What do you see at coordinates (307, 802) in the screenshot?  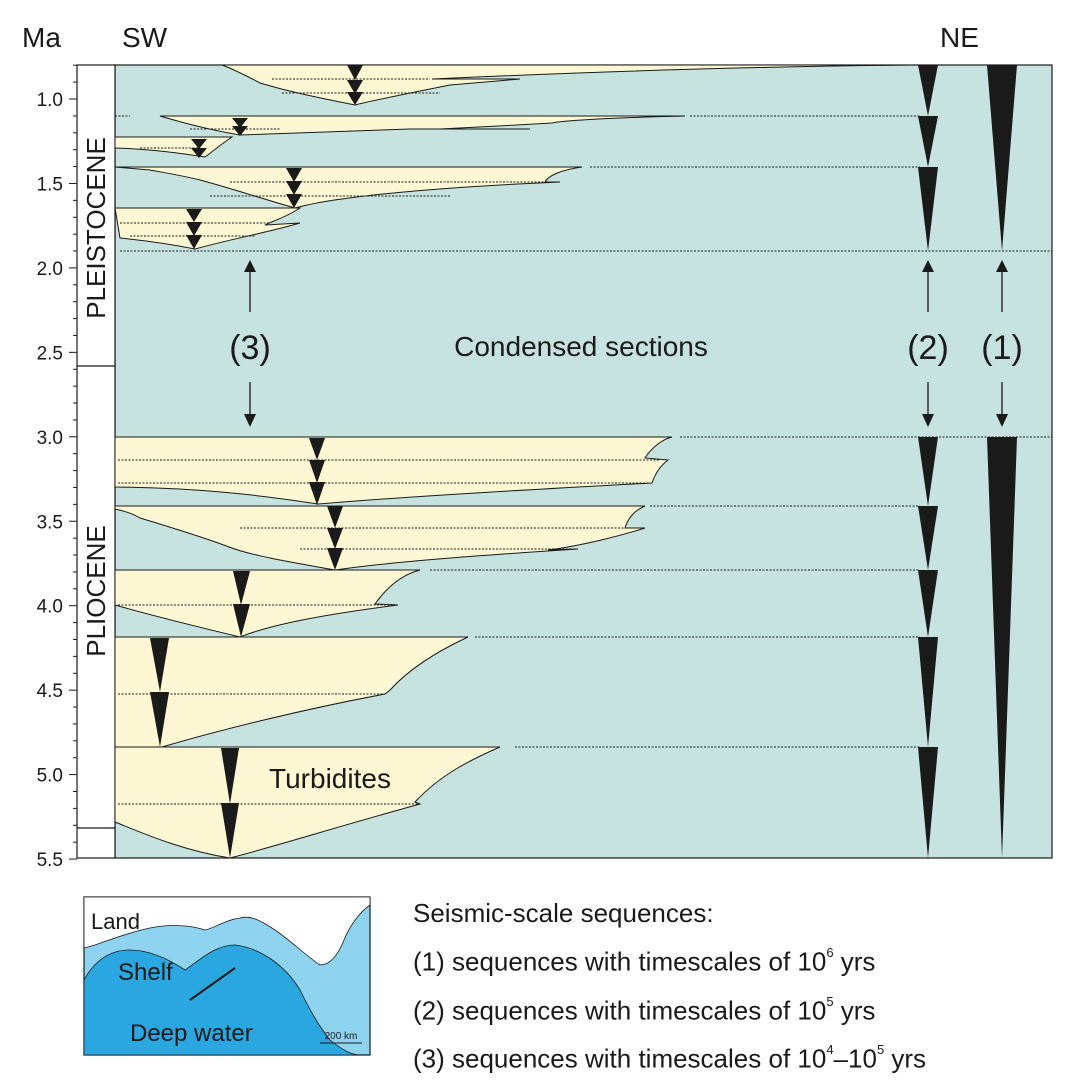 I see `wedge-4-85ma` at bounding box center [307, 802].